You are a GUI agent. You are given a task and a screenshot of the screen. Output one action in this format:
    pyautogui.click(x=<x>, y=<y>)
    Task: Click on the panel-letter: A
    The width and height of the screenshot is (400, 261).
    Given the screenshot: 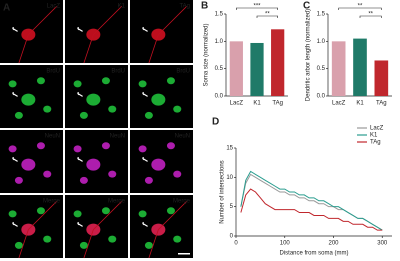 What is the action you would take?
    pyautogui.click(x=6, y=8)
    